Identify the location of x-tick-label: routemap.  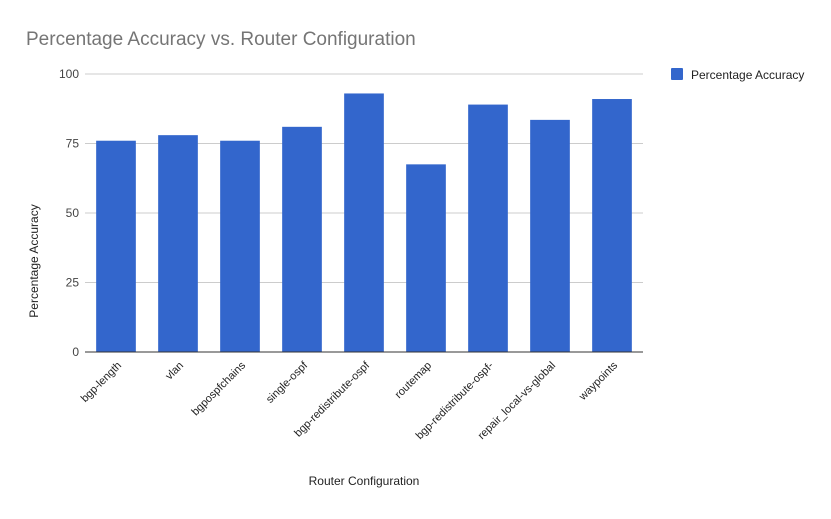
(413, 380).